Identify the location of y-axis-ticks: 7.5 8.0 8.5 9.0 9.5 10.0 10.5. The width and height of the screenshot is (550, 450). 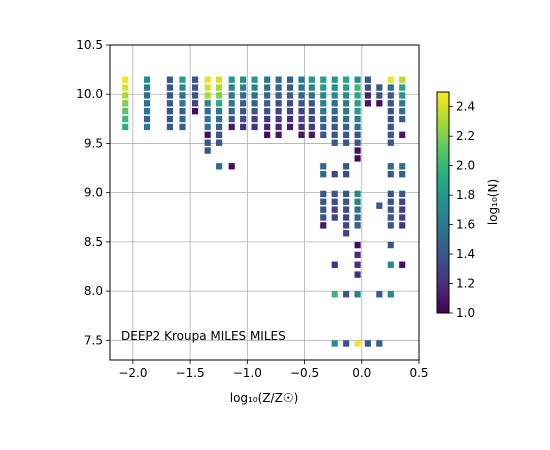
(93, 192).